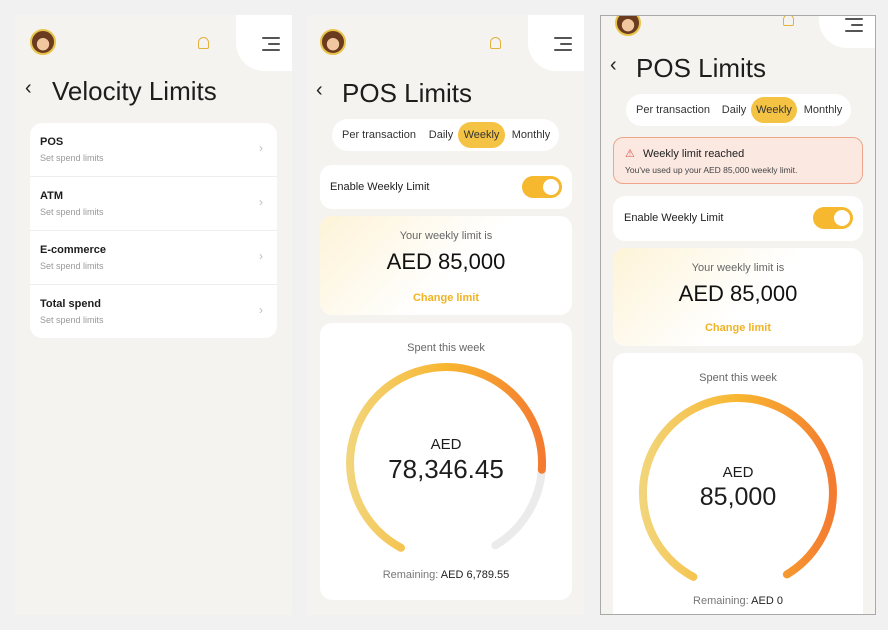  I want to click on remaining-amount: AED 0, so click(767, 601).